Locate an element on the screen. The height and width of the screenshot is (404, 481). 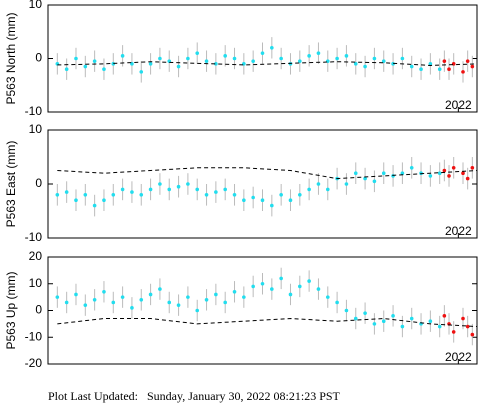
y-axis-label: P563 North (mm) is located at coordinates (11, 58).